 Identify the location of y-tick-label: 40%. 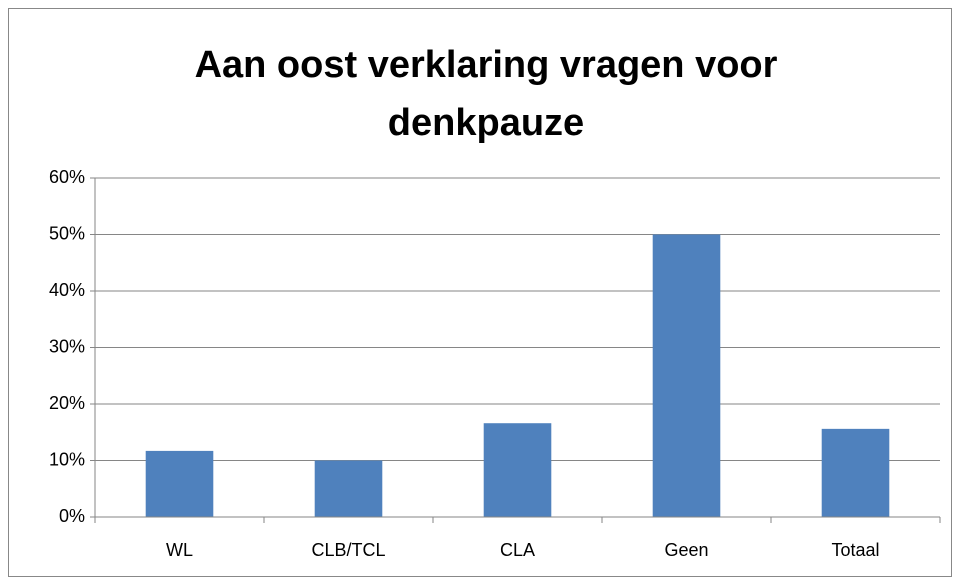
(67, 290).